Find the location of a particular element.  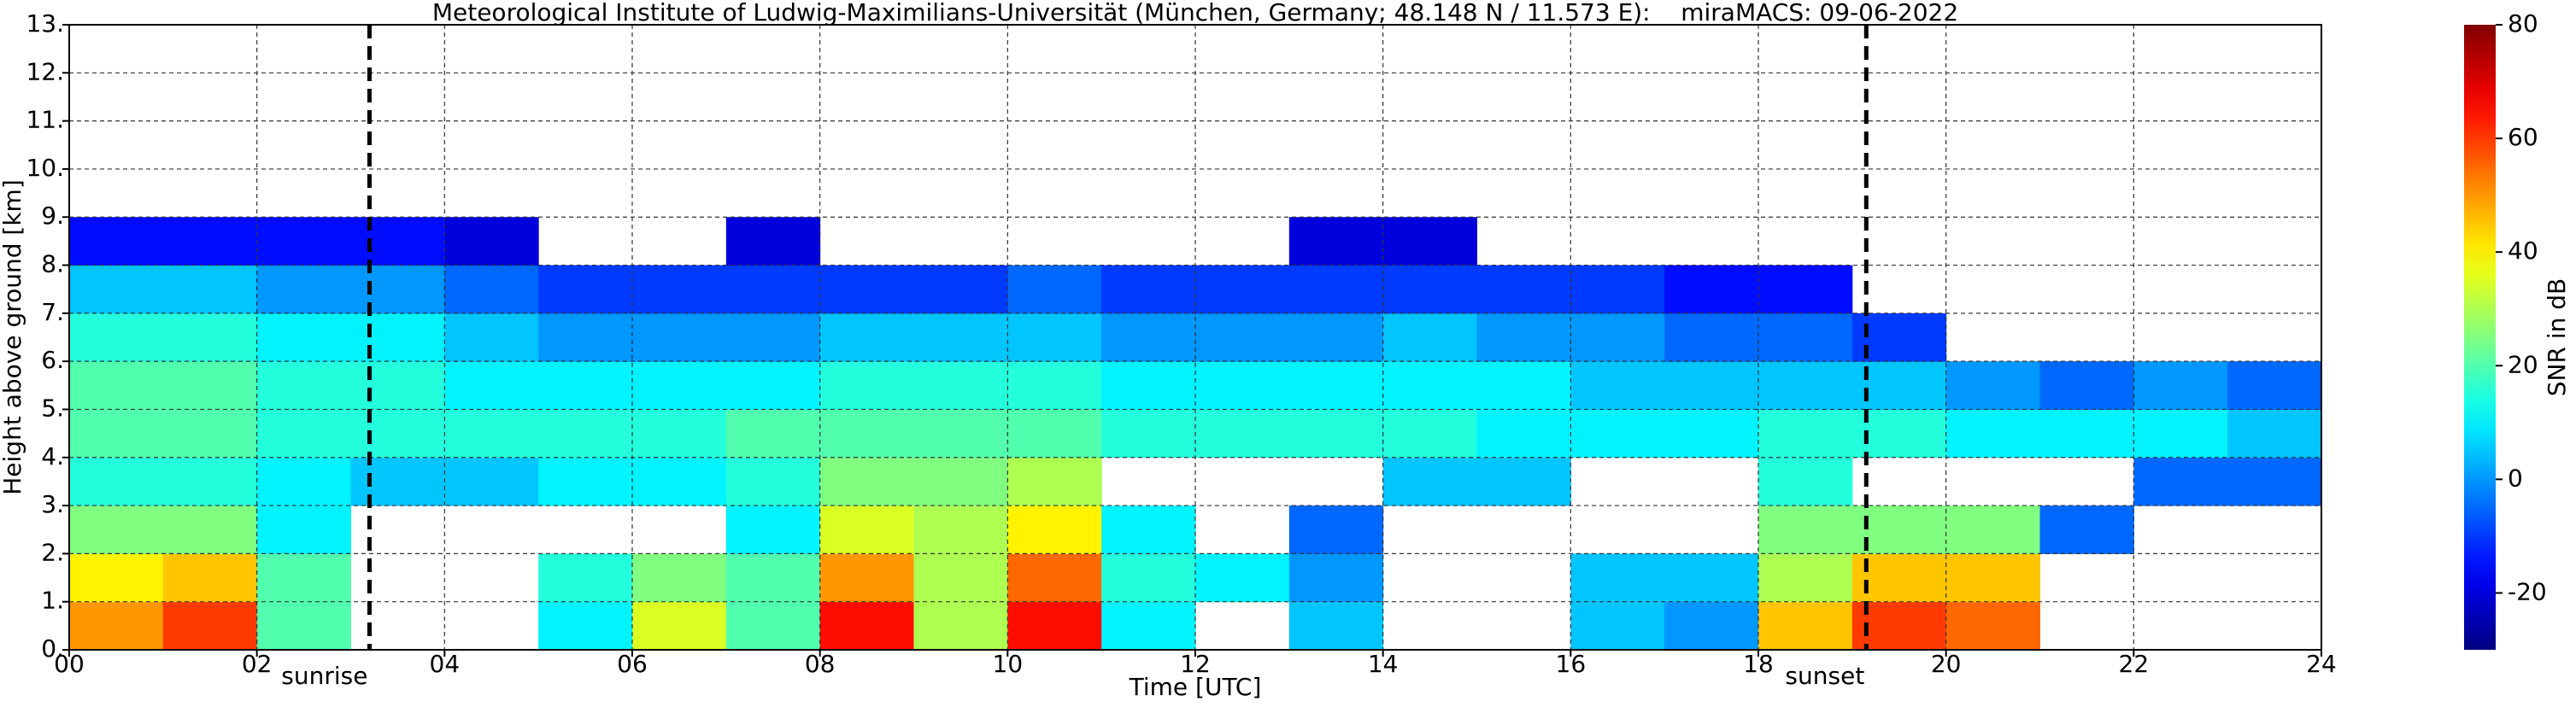

x-tick-label: 02 is located at coordinates (257, 664).